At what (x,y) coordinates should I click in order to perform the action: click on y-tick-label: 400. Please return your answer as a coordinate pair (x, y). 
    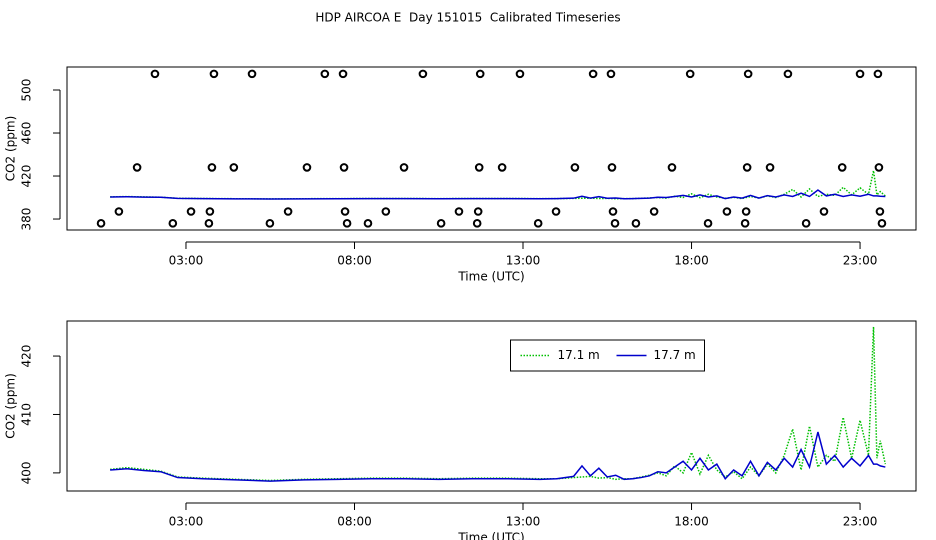
    Looking at the image, I should click on (27, 472).